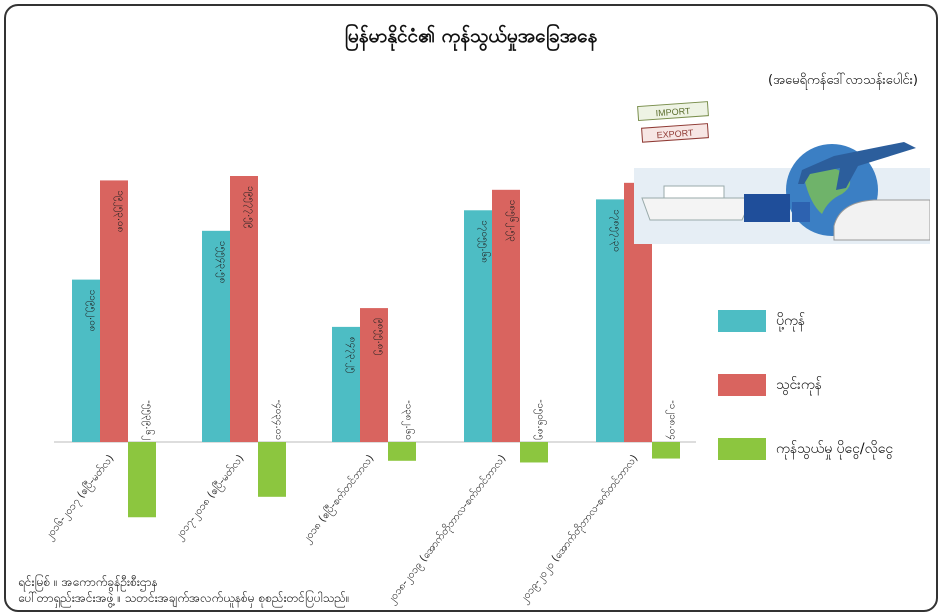 The width and height of the screenshot is (942, 616). What do you see at coordinates (447, 529) in the screenshot?
I see `category-label-3: ၂၀၁၈-၂၀၁၉ (အောက်တိုဘာလ-စက်တင်ဘာလ)` at bounding box center [447, 529].